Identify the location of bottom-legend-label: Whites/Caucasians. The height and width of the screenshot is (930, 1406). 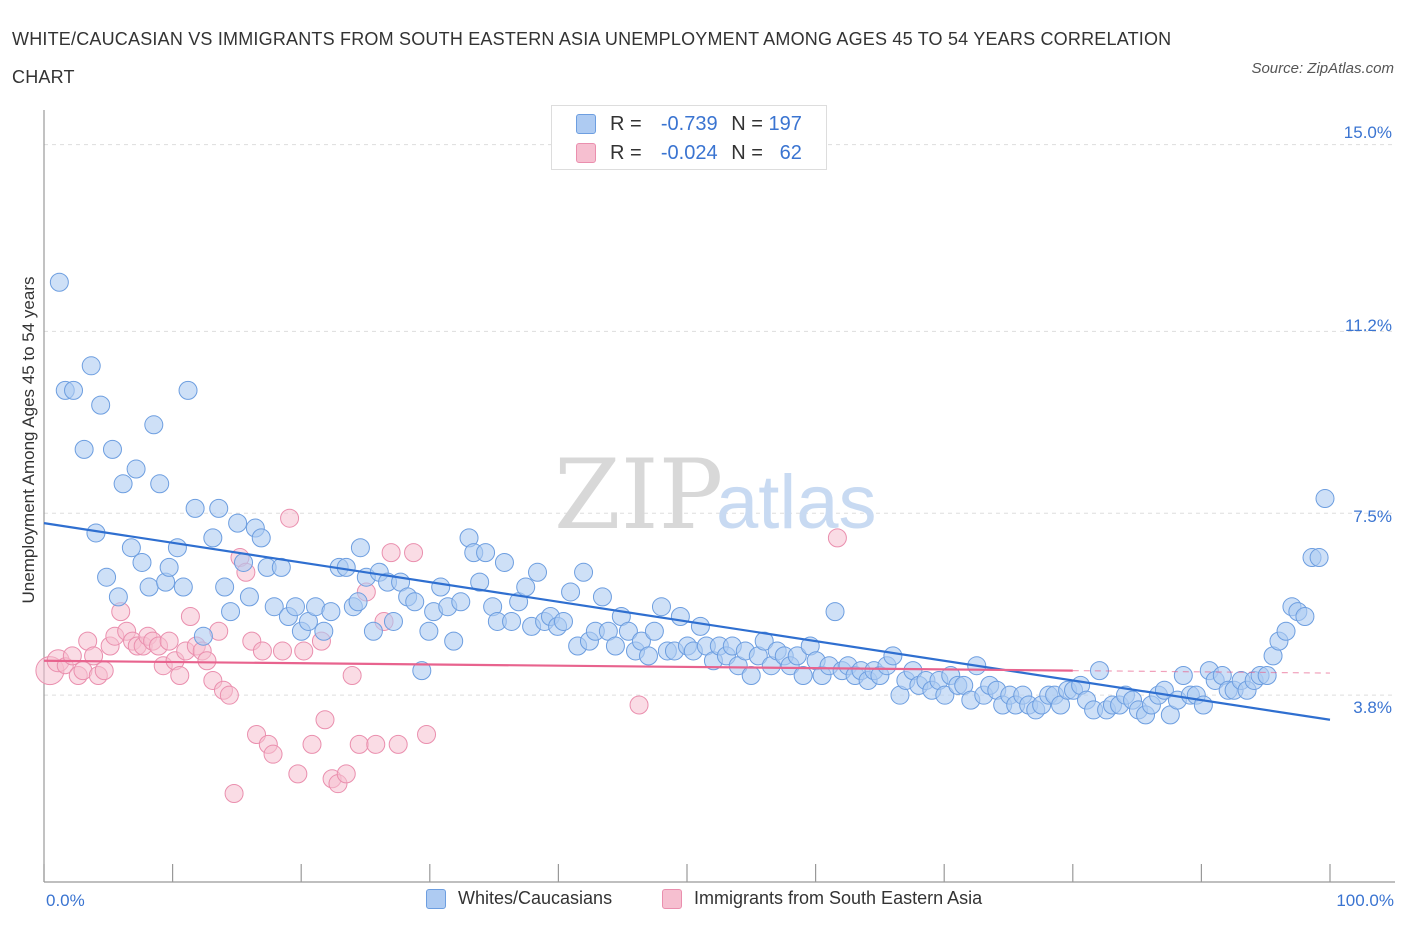
(535, 898).